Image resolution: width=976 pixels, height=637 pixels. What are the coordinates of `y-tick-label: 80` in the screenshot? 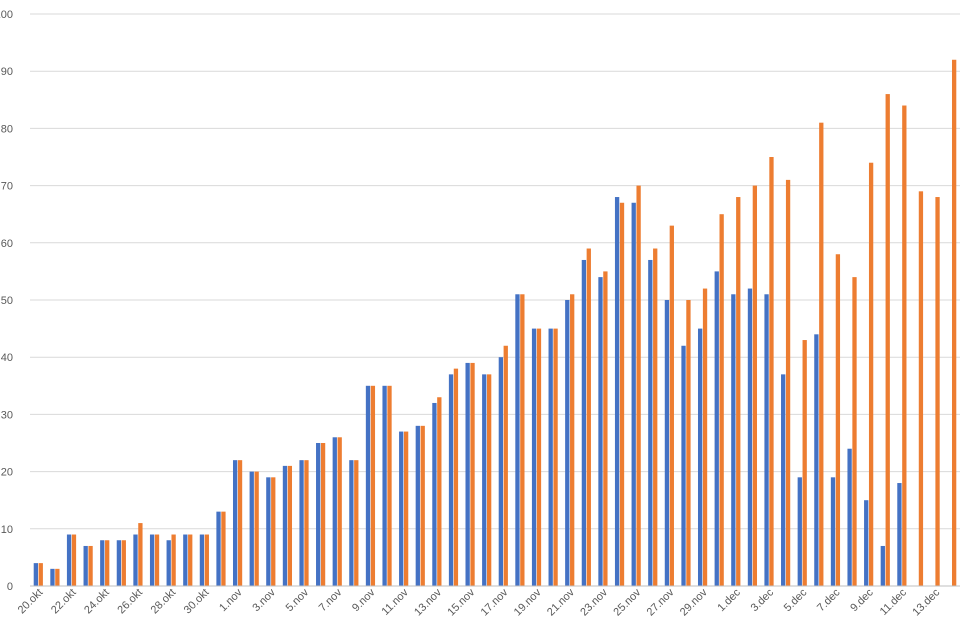 It's located at (7, 129).